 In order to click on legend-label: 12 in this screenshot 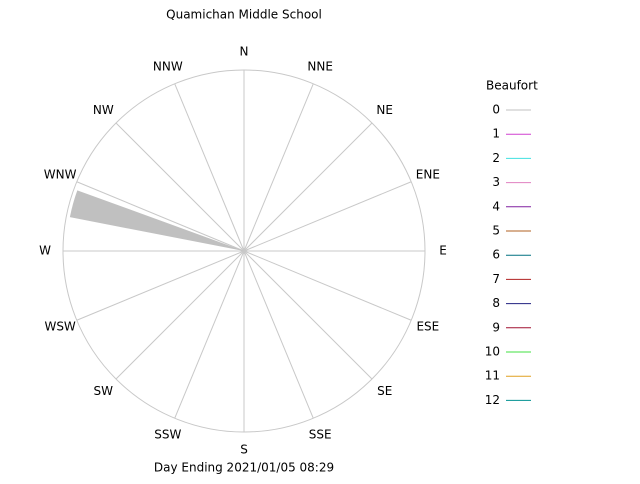, I will do `click(492, 400)`.